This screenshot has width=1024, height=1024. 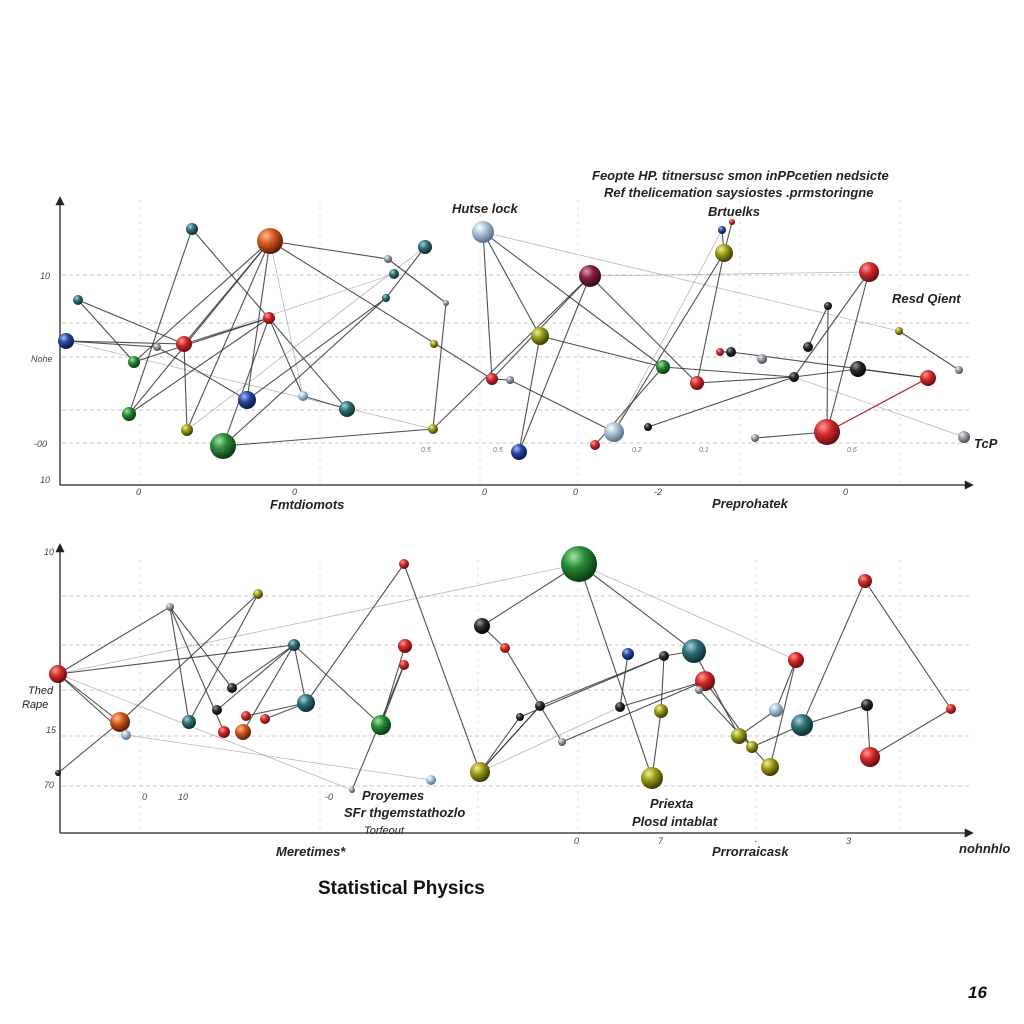 I want to click on priexta-label: Priexta, so click(x=671, y=803).